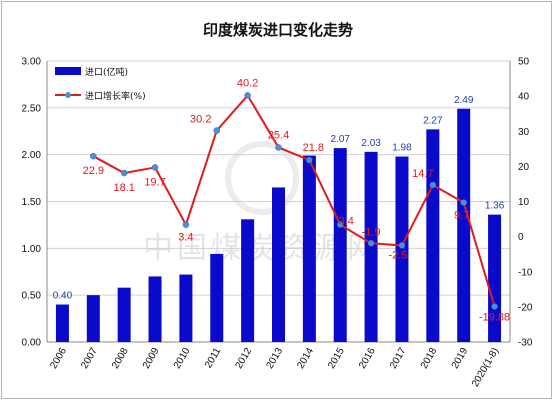 This screenshot has height=402, width=555. I want to click on x-tick-label: 2015, so click(336, 358).